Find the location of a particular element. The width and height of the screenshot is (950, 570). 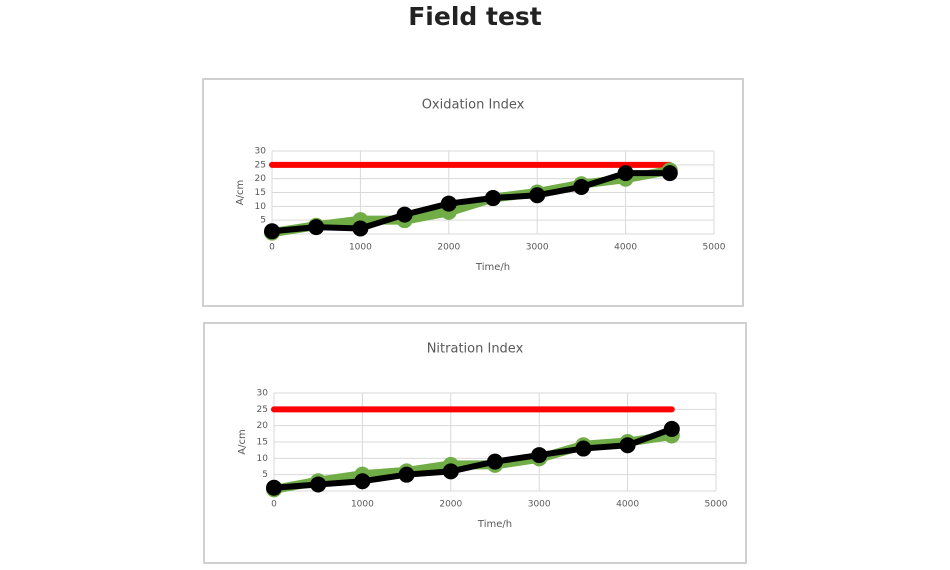

chart-title: Nitration Index is located at coordinates (475, 349).